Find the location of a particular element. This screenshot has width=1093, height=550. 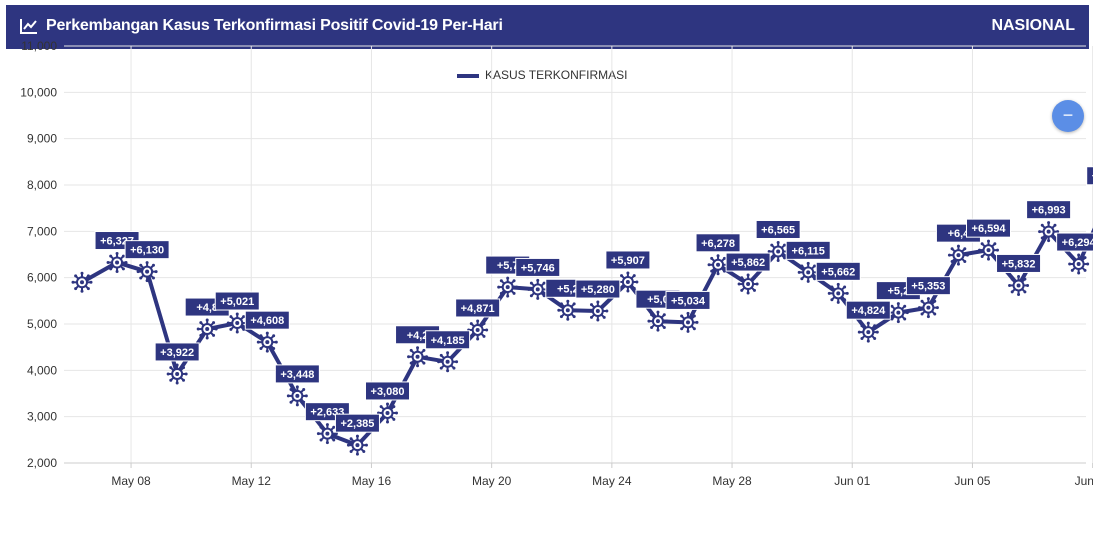

svg-text: +6,4 is located at coordinates (959, 234).